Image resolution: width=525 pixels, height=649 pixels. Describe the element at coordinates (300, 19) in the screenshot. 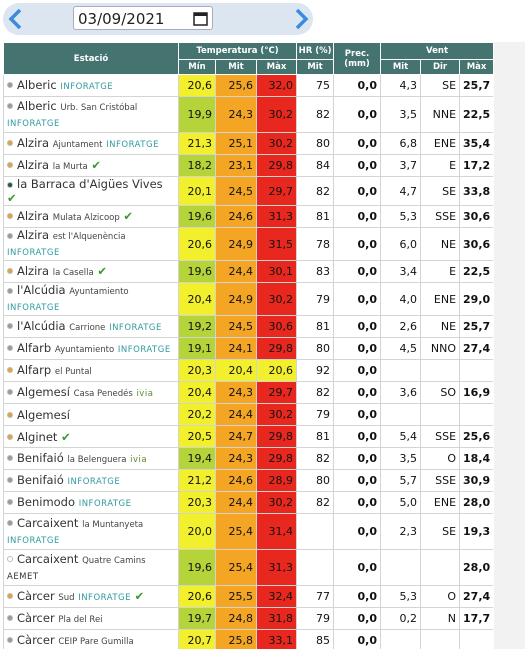

I see `next-day` at that location.